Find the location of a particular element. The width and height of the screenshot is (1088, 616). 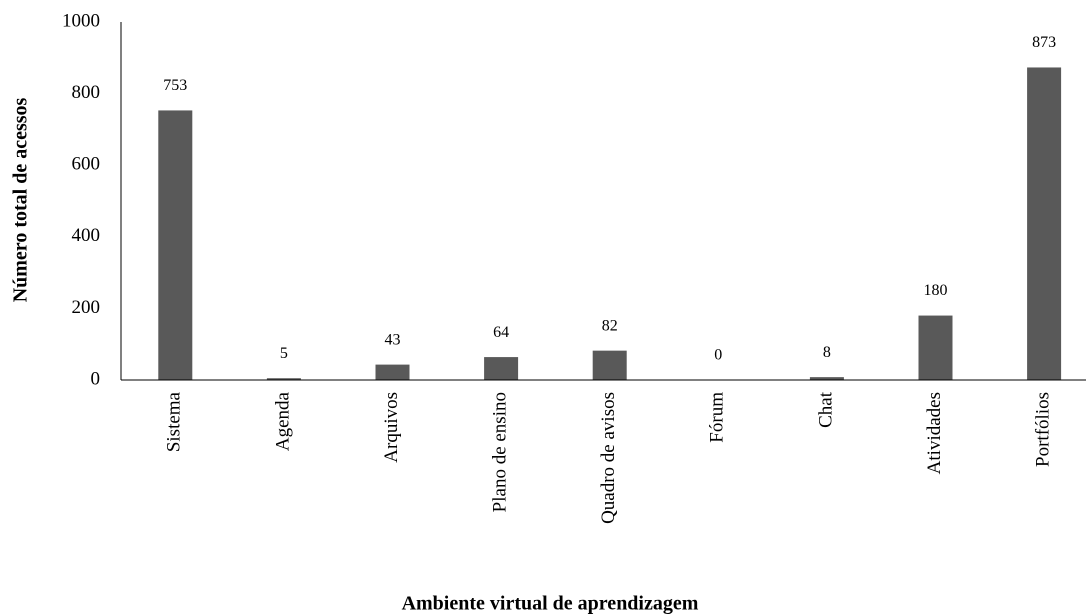

value-label: 64 is located at coordinates (501, 332).